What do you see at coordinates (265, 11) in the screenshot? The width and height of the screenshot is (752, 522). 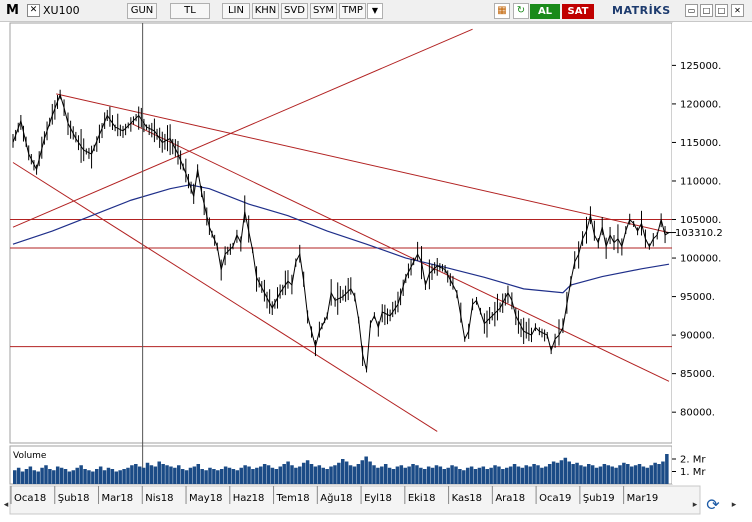 I see `khn-button: KHN` at bounding box center [265, 11].